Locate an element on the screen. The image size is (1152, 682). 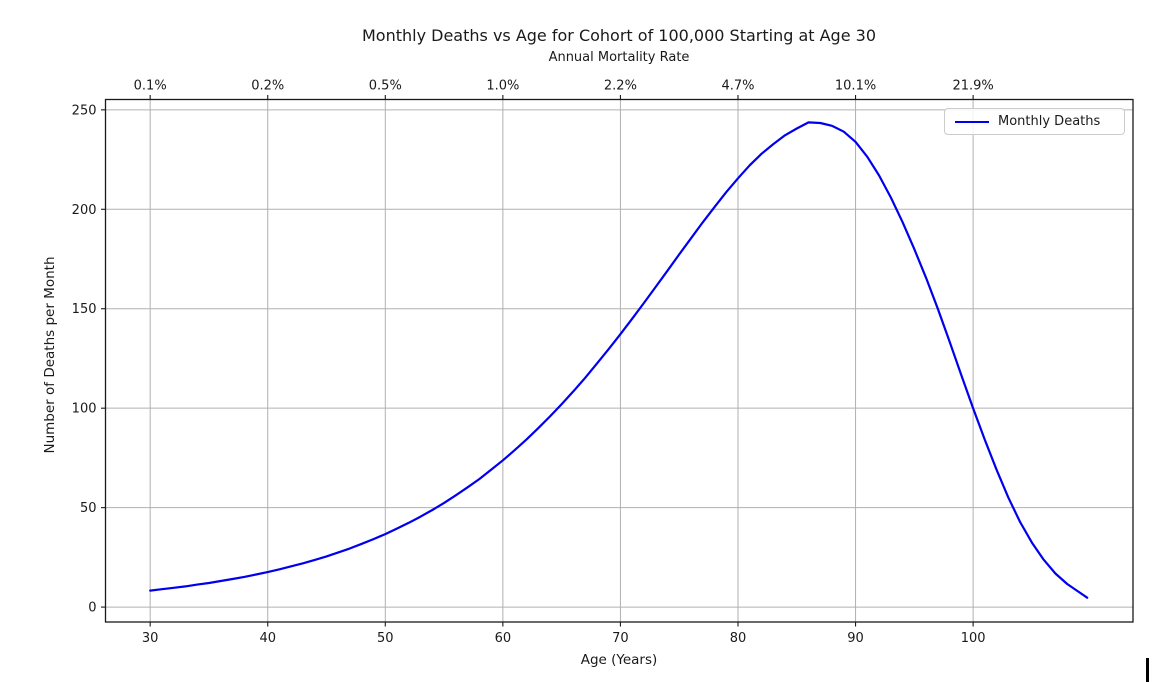
top-tick-label: 0.1% is located at coordinates (150, 86).